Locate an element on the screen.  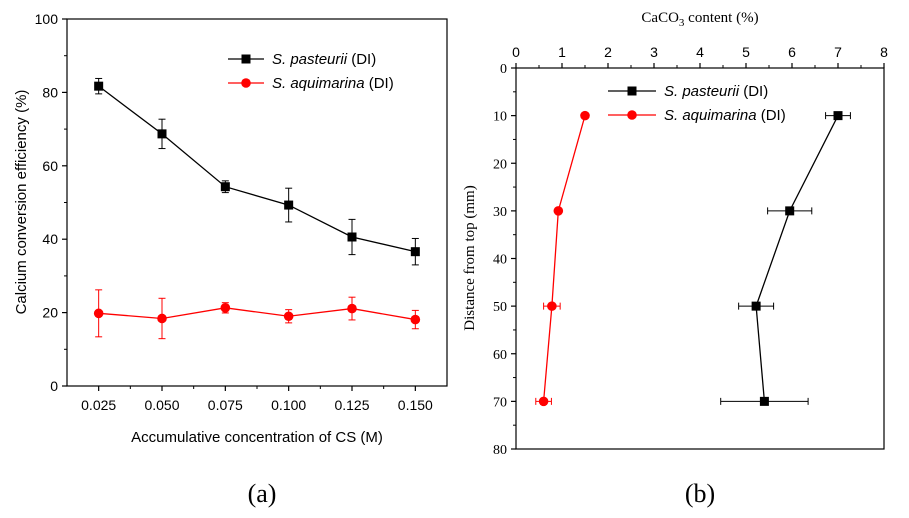
y-tick-label-a: 60 is located at coordinates (50, 166).